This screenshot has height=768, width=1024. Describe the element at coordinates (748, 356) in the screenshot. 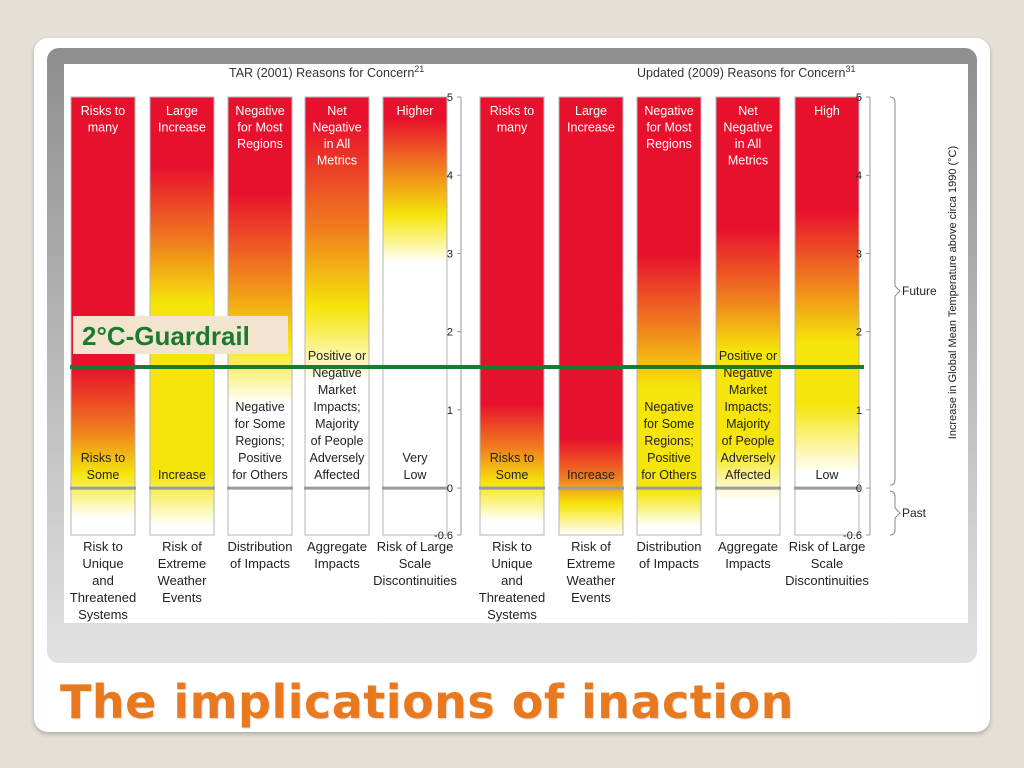

I see `bar-bottom-label-line: Positive or` at that location.